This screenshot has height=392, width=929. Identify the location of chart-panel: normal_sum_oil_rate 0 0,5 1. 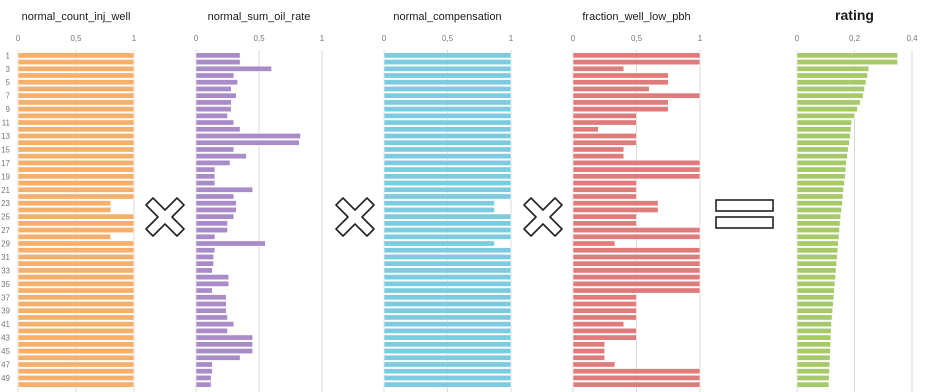
(259, 201).